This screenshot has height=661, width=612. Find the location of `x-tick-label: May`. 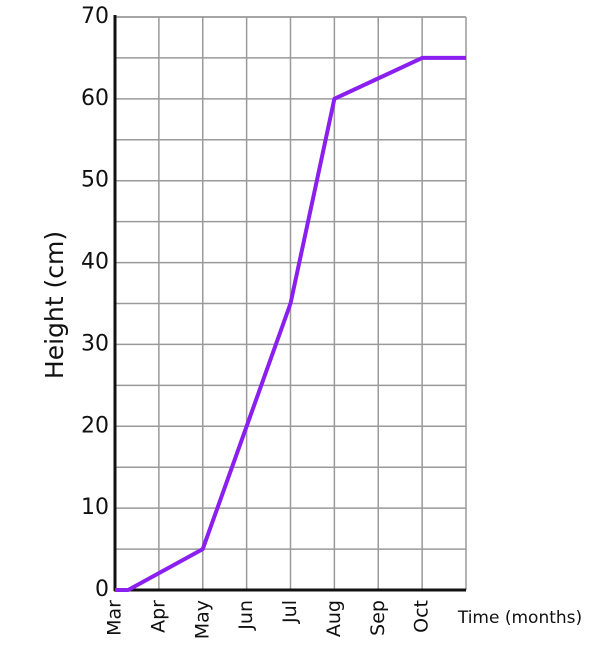

x-tick-label: May is located at coordinates (202, 619).